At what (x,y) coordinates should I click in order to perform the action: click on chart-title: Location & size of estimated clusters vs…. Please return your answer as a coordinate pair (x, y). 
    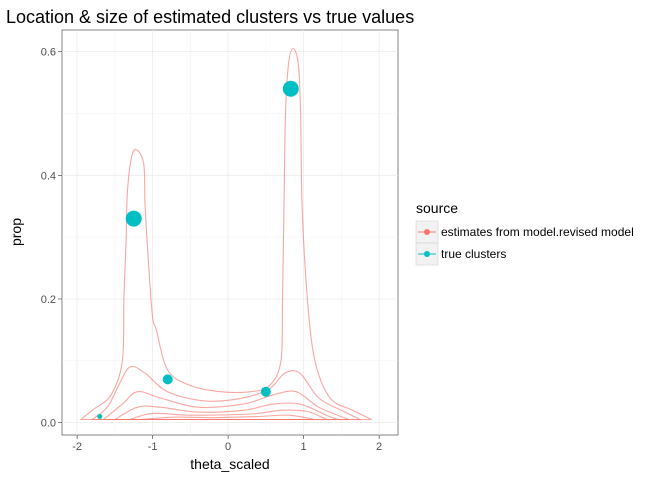
    Looking at the image, I should click on (210, 17).